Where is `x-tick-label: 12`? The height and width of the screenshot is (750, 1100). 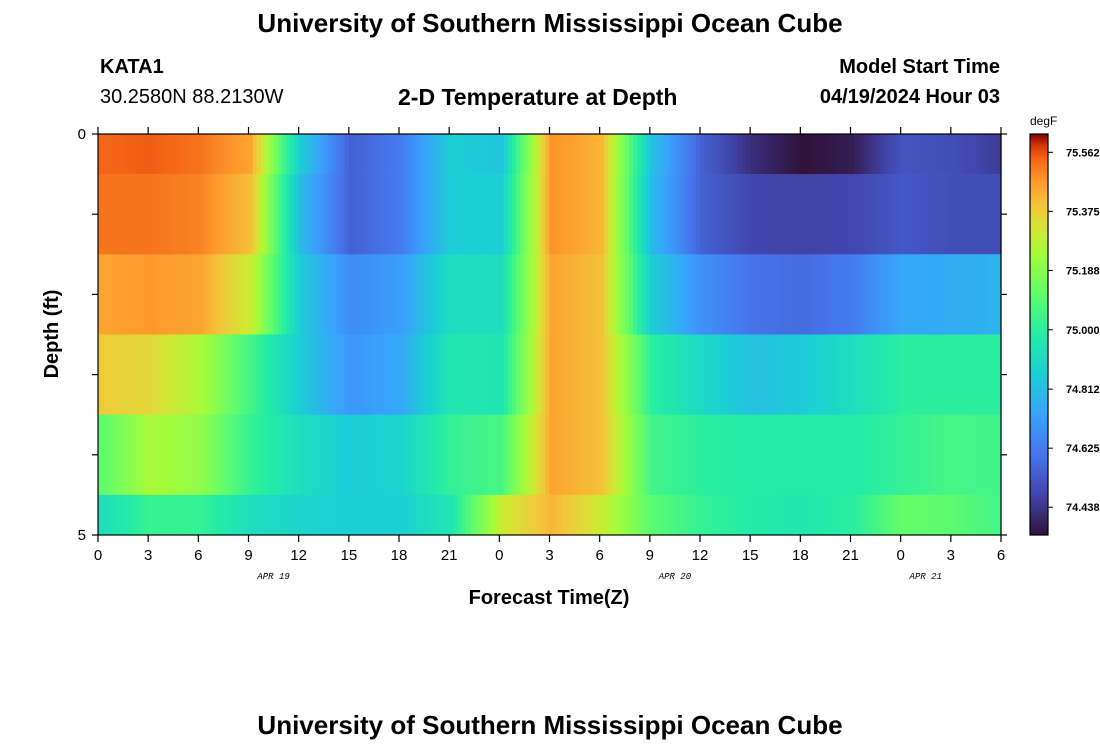
x-tick-label: 12 is located at coordinates (298, 555).